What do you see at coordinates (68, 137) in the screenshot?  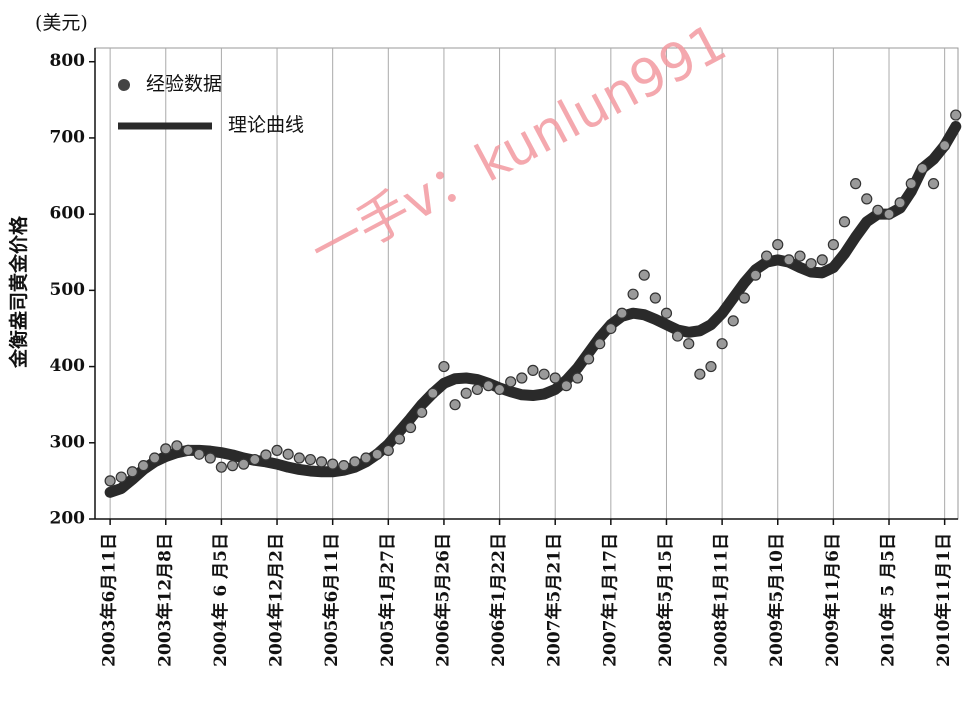 I see `y-tick-label: 700` at bounding box center [68, 137].